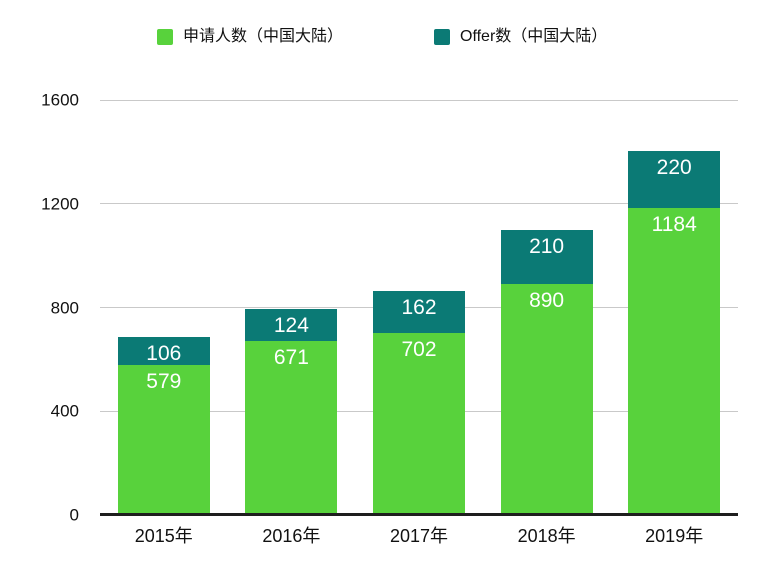  What do you see at coordinates (674, 536) in the screenshot?
I see `x-tick-label-2019年: 2019年` at bounding box center [674, 536].